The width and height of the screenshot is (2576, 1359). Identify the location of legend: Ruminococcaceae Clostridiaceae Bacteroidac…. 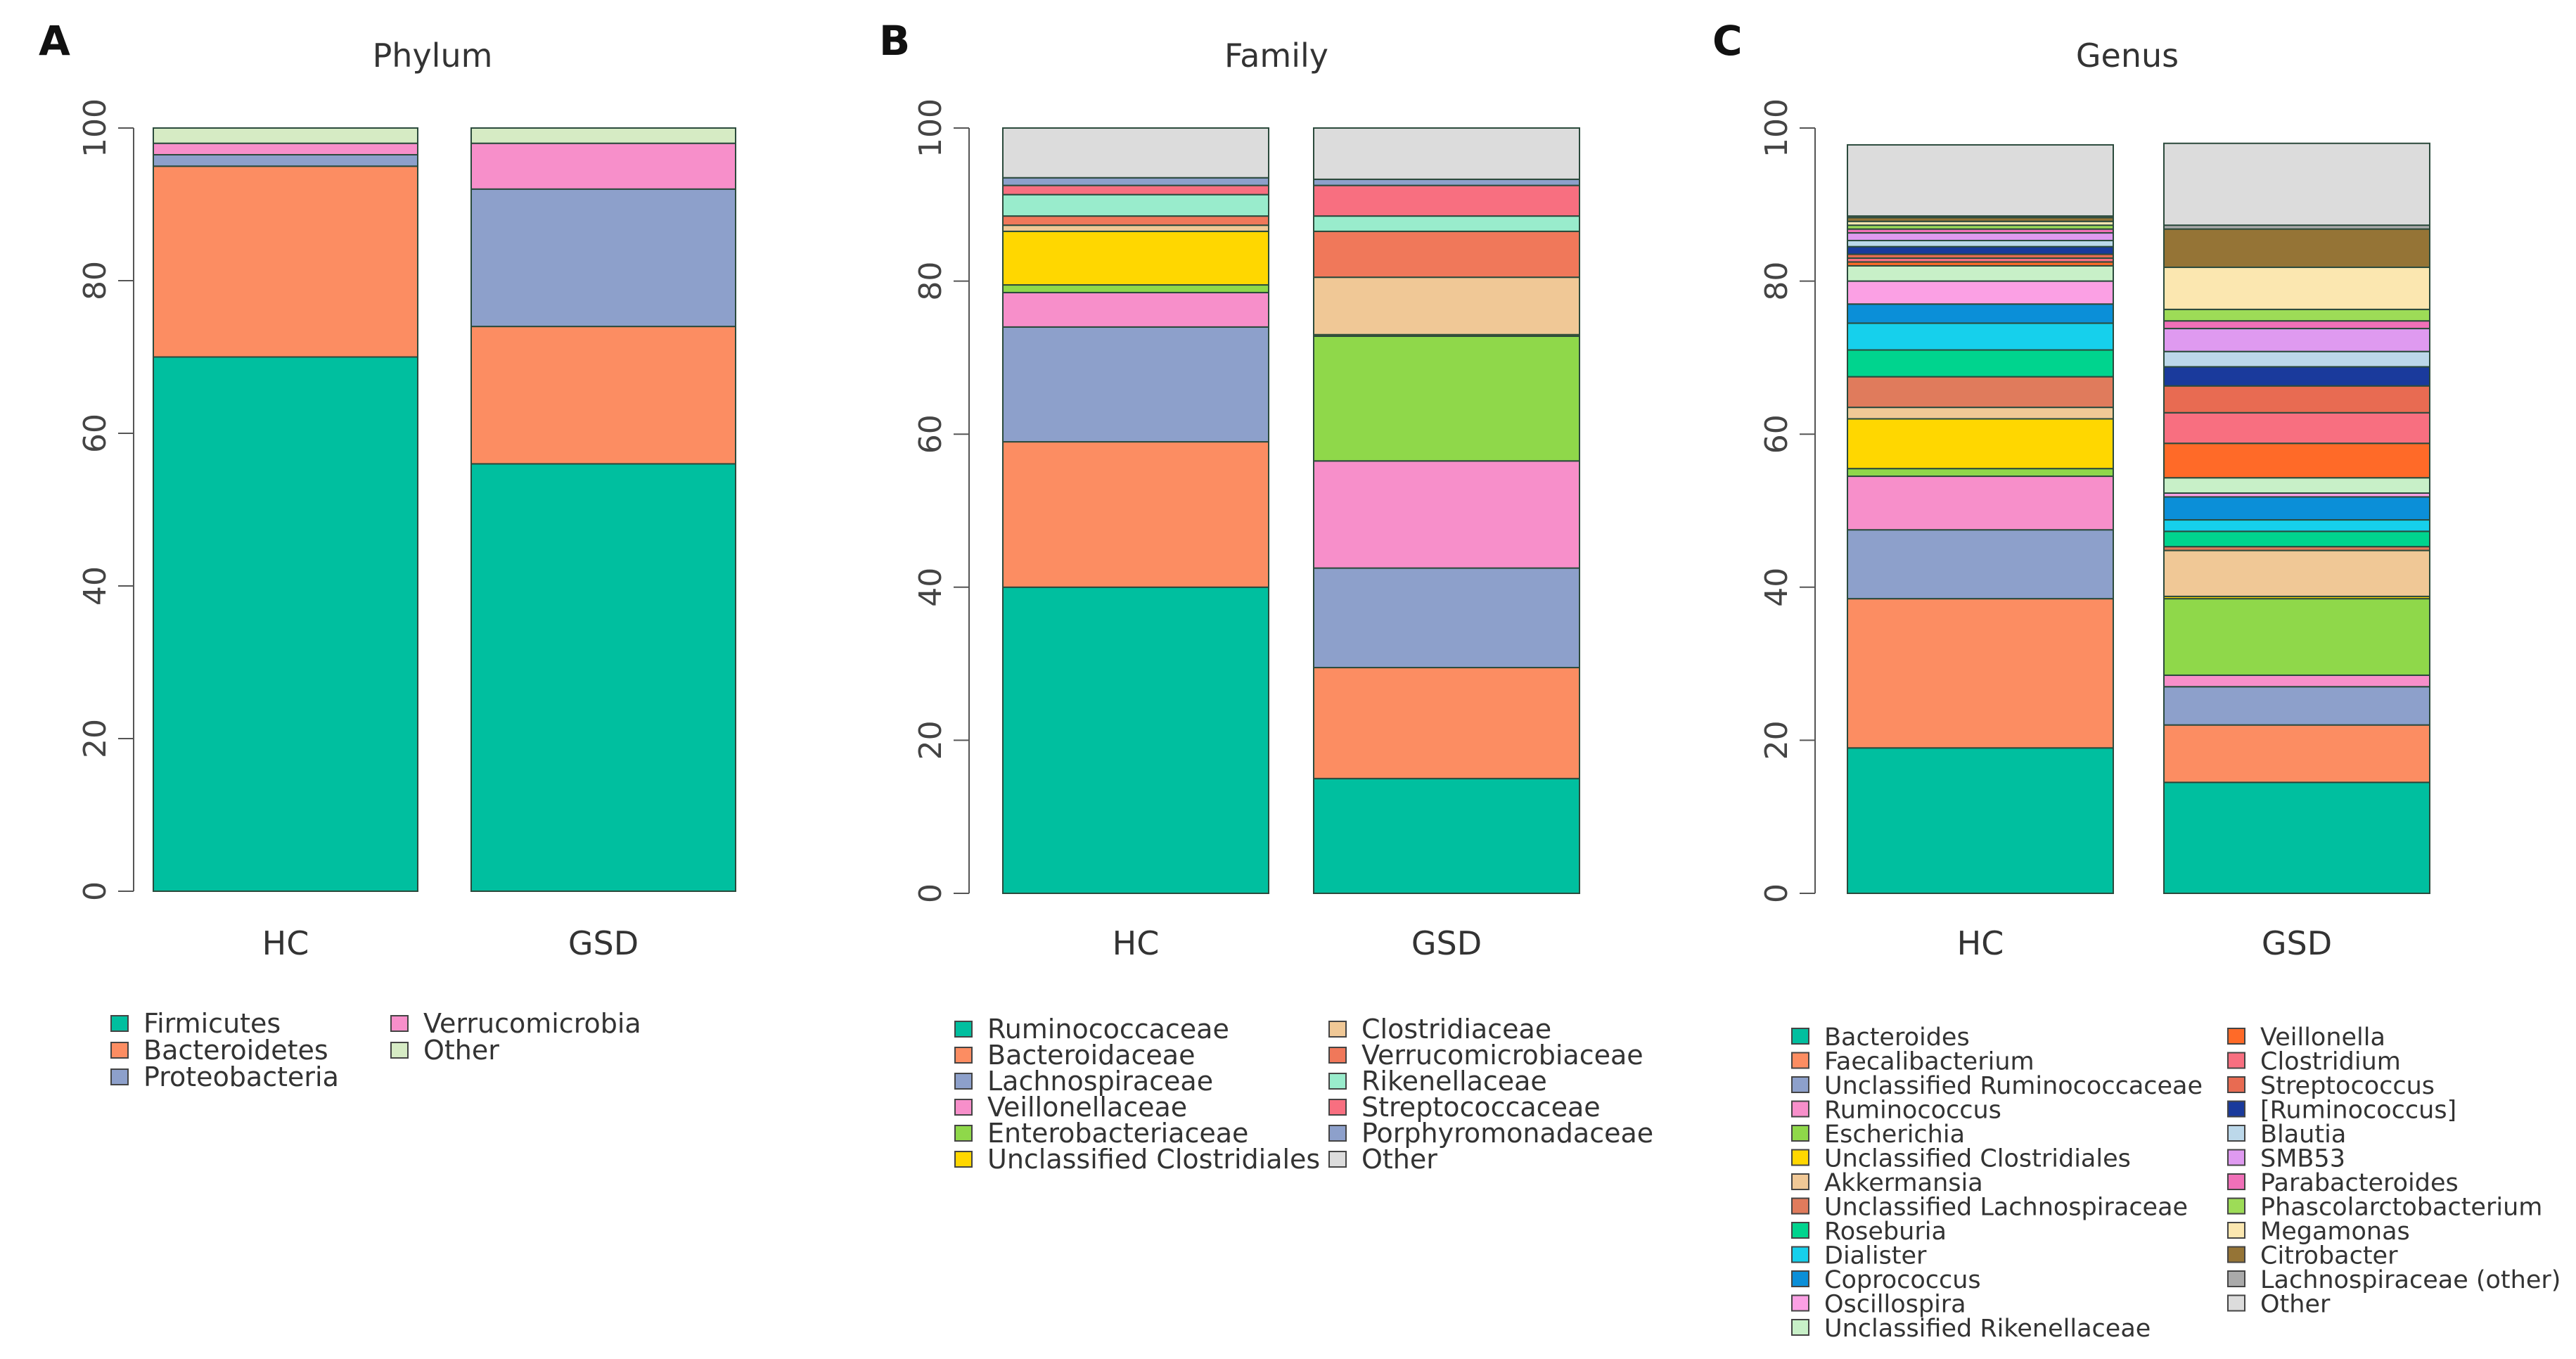
(1303, 1094).